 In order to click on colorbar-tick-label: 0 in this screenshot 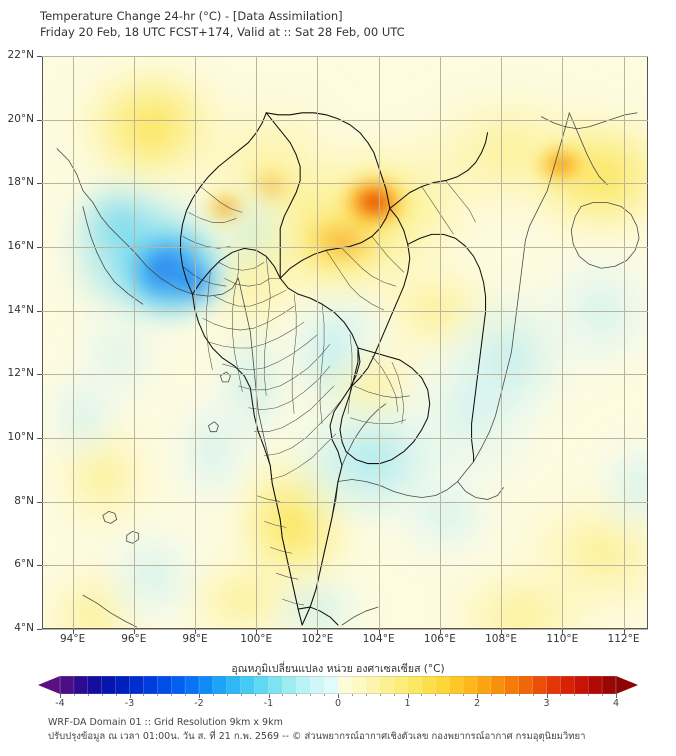, I will do `click(338, 703)`.